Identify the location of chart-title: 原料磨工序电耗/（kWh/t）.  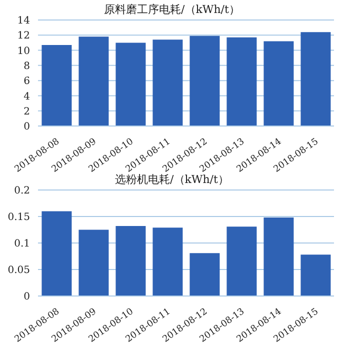
(172, 9).